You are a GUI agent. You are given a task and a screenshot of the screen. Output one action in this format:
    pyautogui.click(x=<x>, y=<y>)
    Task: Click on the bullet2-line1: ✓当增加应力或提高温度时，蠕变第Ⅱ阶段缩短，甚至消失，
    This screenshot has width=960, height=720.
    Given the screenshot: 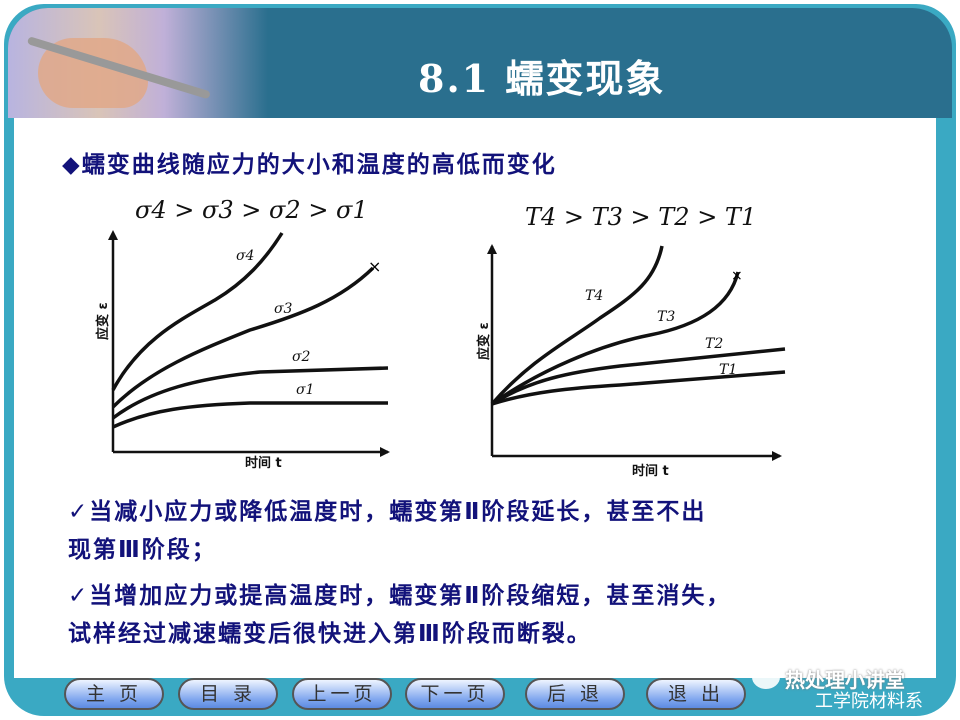 What is the action you would take?
    pyautogui.click(x=400, y=596)
    